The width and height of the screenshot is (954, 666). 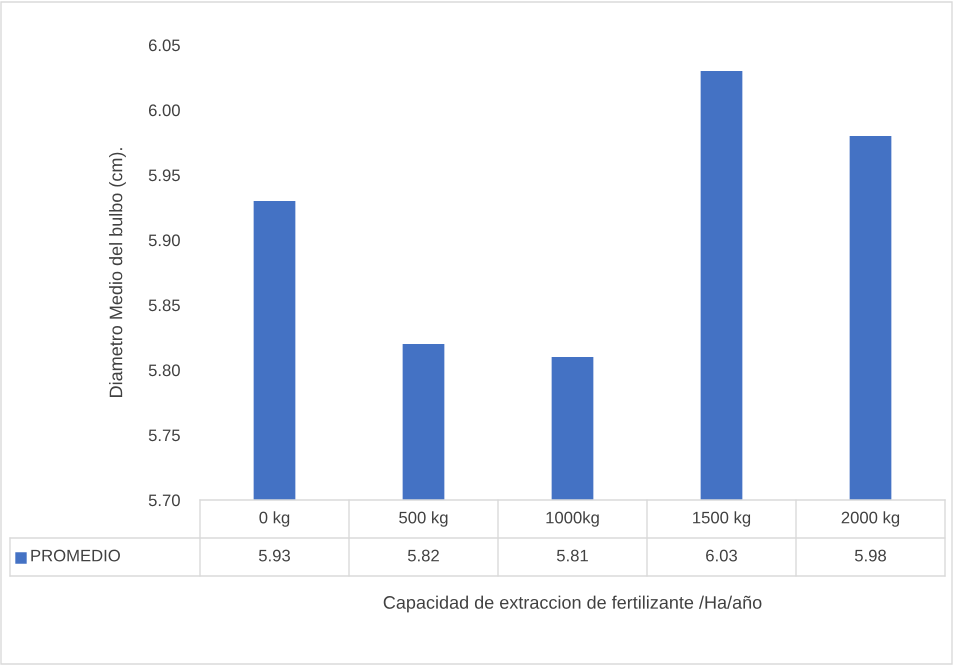 What do you see at coordinates (870, 556) in the screenshot?
I see `data-label: 5.98` at bounding box center [870, 556].